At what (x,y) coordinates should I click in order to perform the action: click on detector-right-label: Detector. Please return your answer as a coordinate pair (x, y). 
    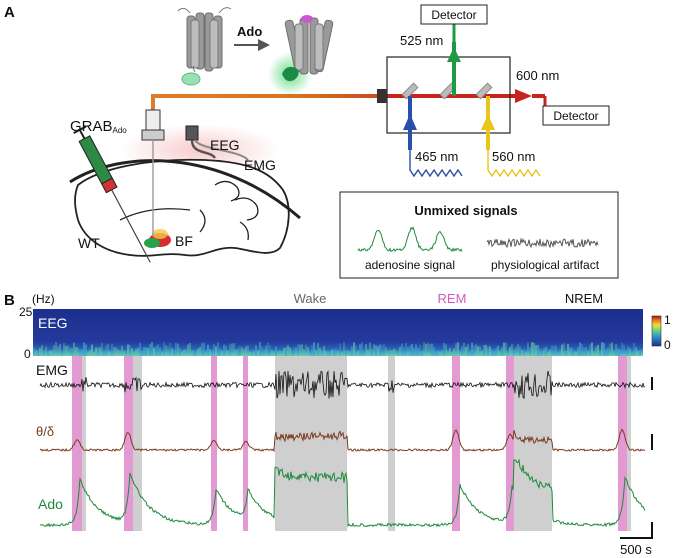
    Looking at the image, I should click on (575, 116).